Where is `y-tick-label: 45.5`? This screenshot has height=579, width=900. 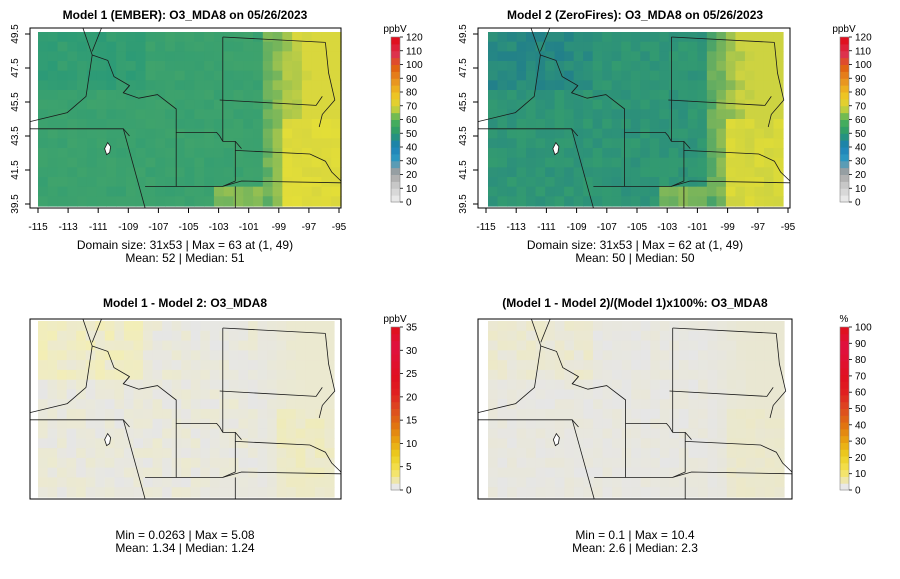 y-tick-label: 45.5 is located at coordinates (15, 102).